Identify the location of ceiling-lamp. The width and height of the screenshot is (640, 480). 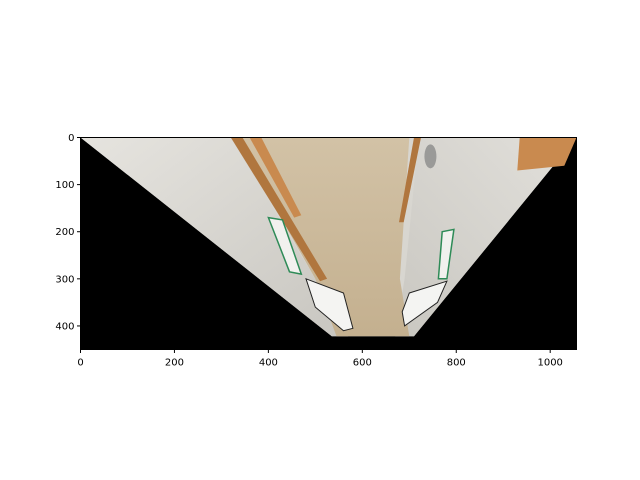
(430, 156).